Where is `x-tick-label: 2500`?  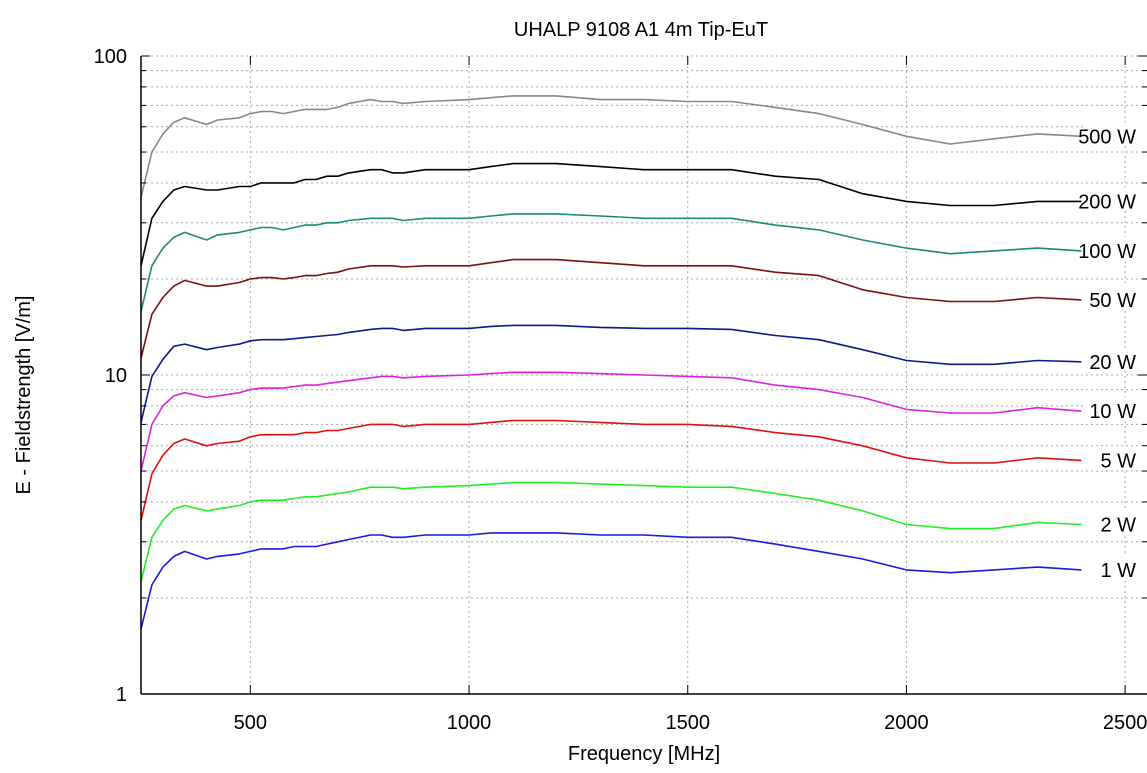
x-tick-label: 2500 is located at coordinates (1125, 723).